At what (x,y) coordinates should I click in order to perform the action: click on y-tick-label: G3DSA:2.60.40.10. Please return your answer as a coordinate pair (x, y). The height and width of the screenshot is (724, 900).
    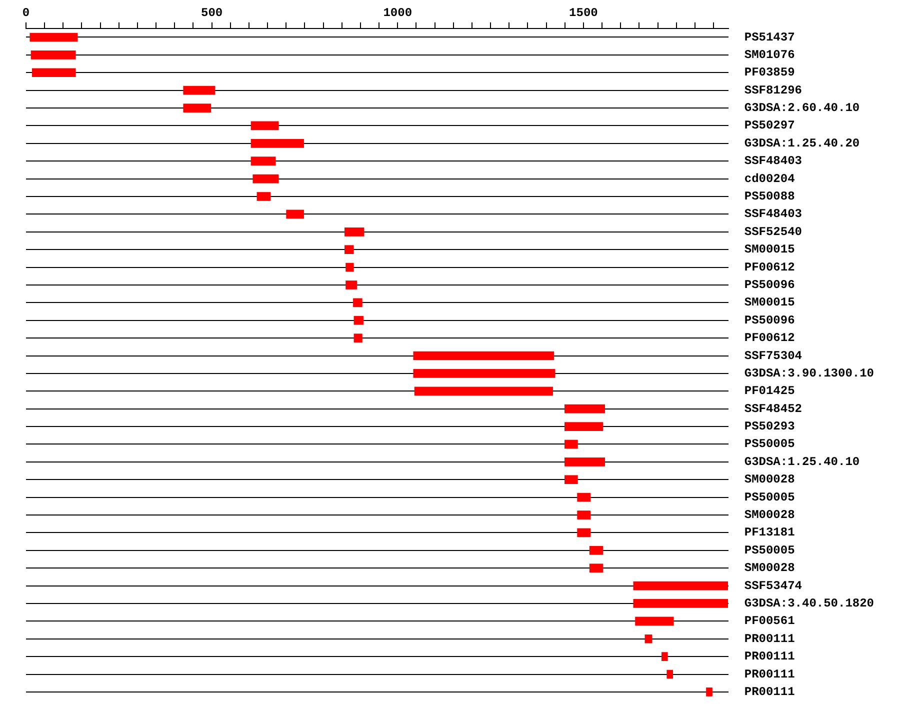
    Looking at the image, I should click on (802, 108).